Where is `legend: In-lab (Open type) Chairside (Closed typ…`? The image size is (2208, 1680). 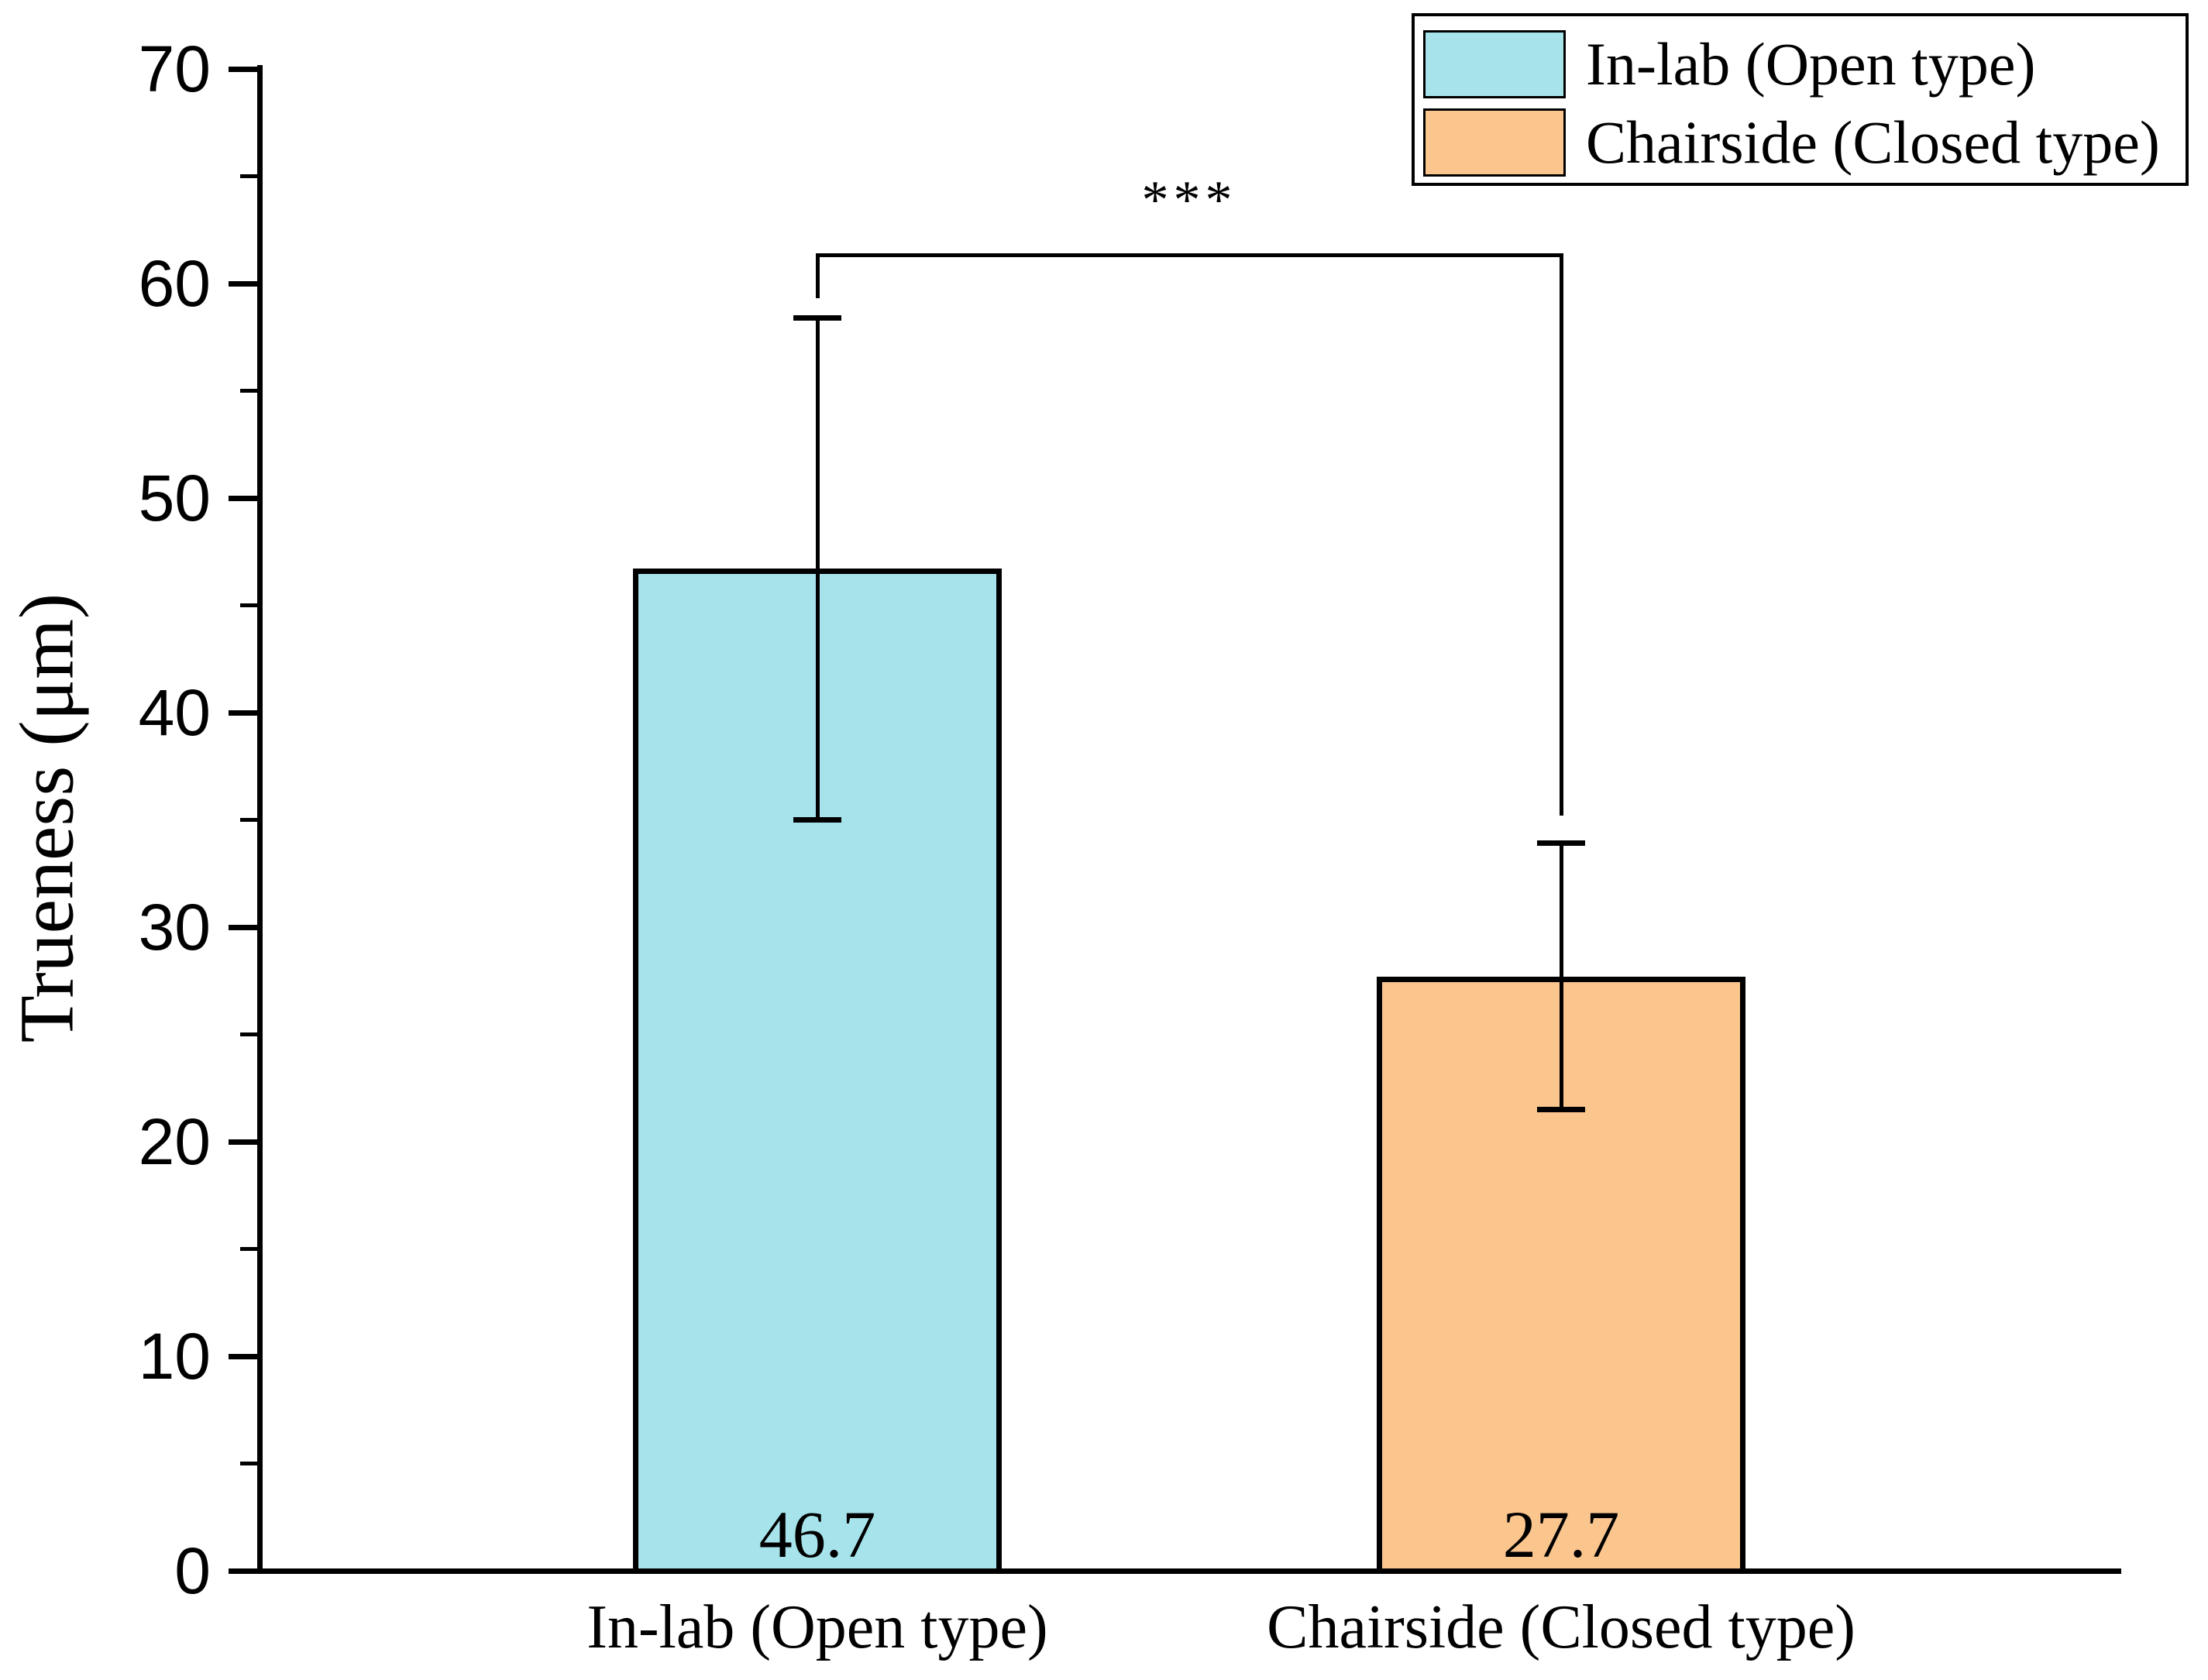
legend: In-lab (Open type) Chairside (Closed typ… is located at coordinates (1800, 100).